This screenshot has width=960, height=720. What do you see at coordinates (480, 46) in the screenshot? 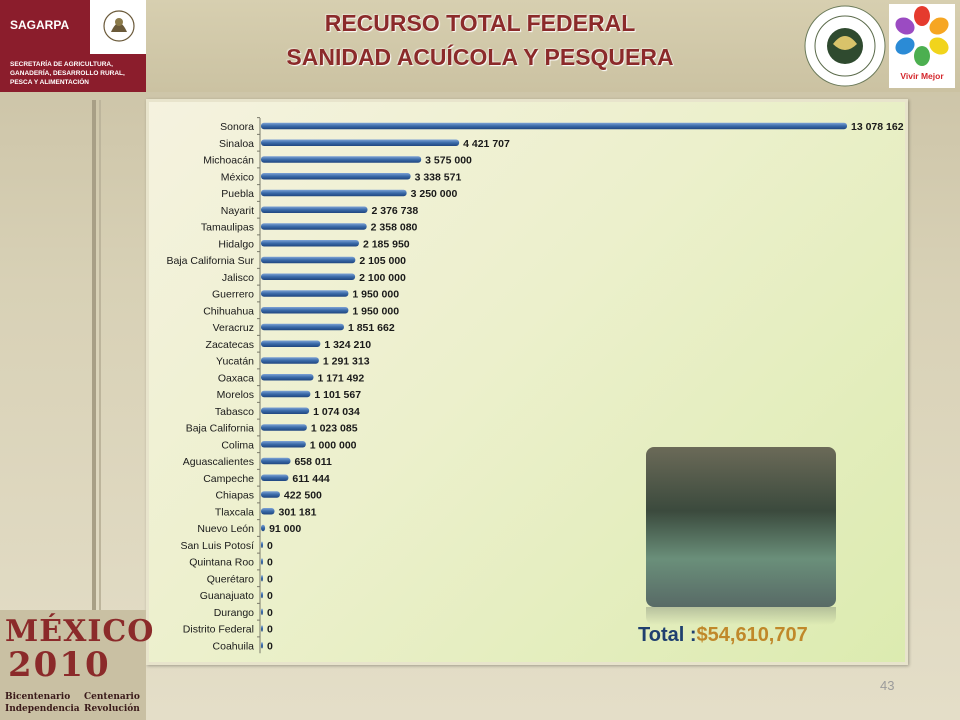
I see `header-bar` at bounding box center [480, 46].